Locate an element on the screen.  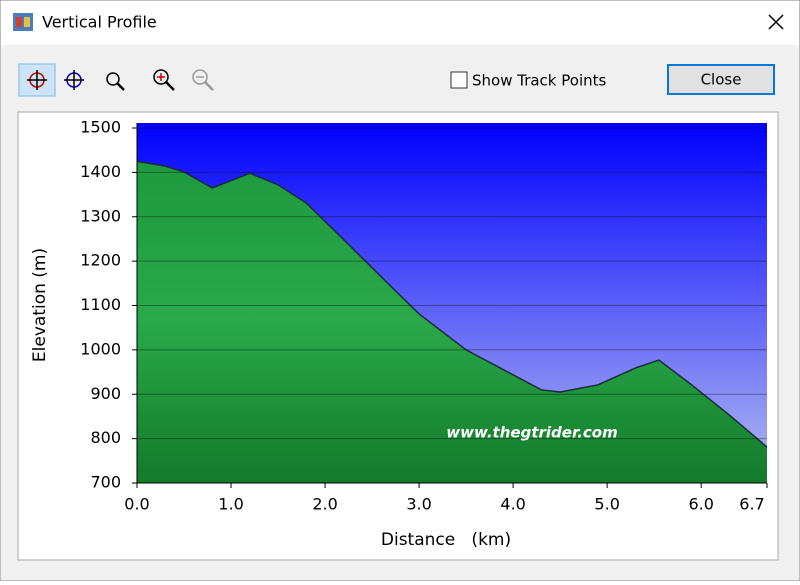
window-title: Vertical Profile is located at coordinates (99, 22).